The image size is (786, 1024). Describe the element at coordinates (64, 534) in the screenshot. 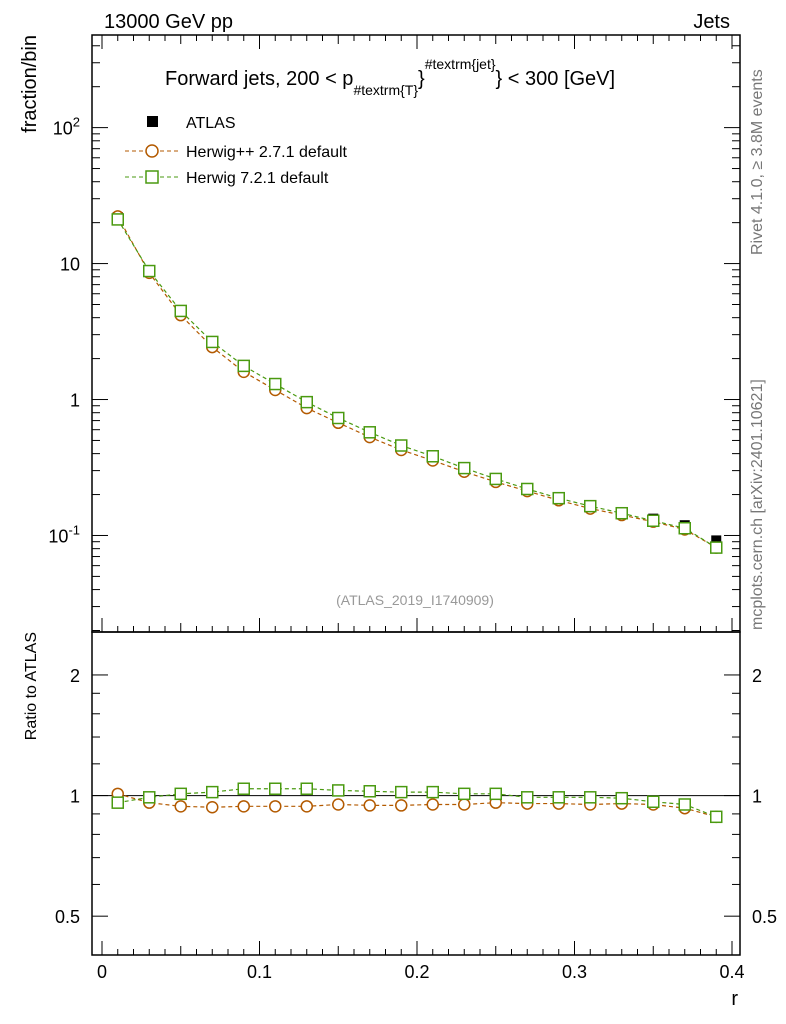

I see `y-tick-label: 10⁻¹` at that location.